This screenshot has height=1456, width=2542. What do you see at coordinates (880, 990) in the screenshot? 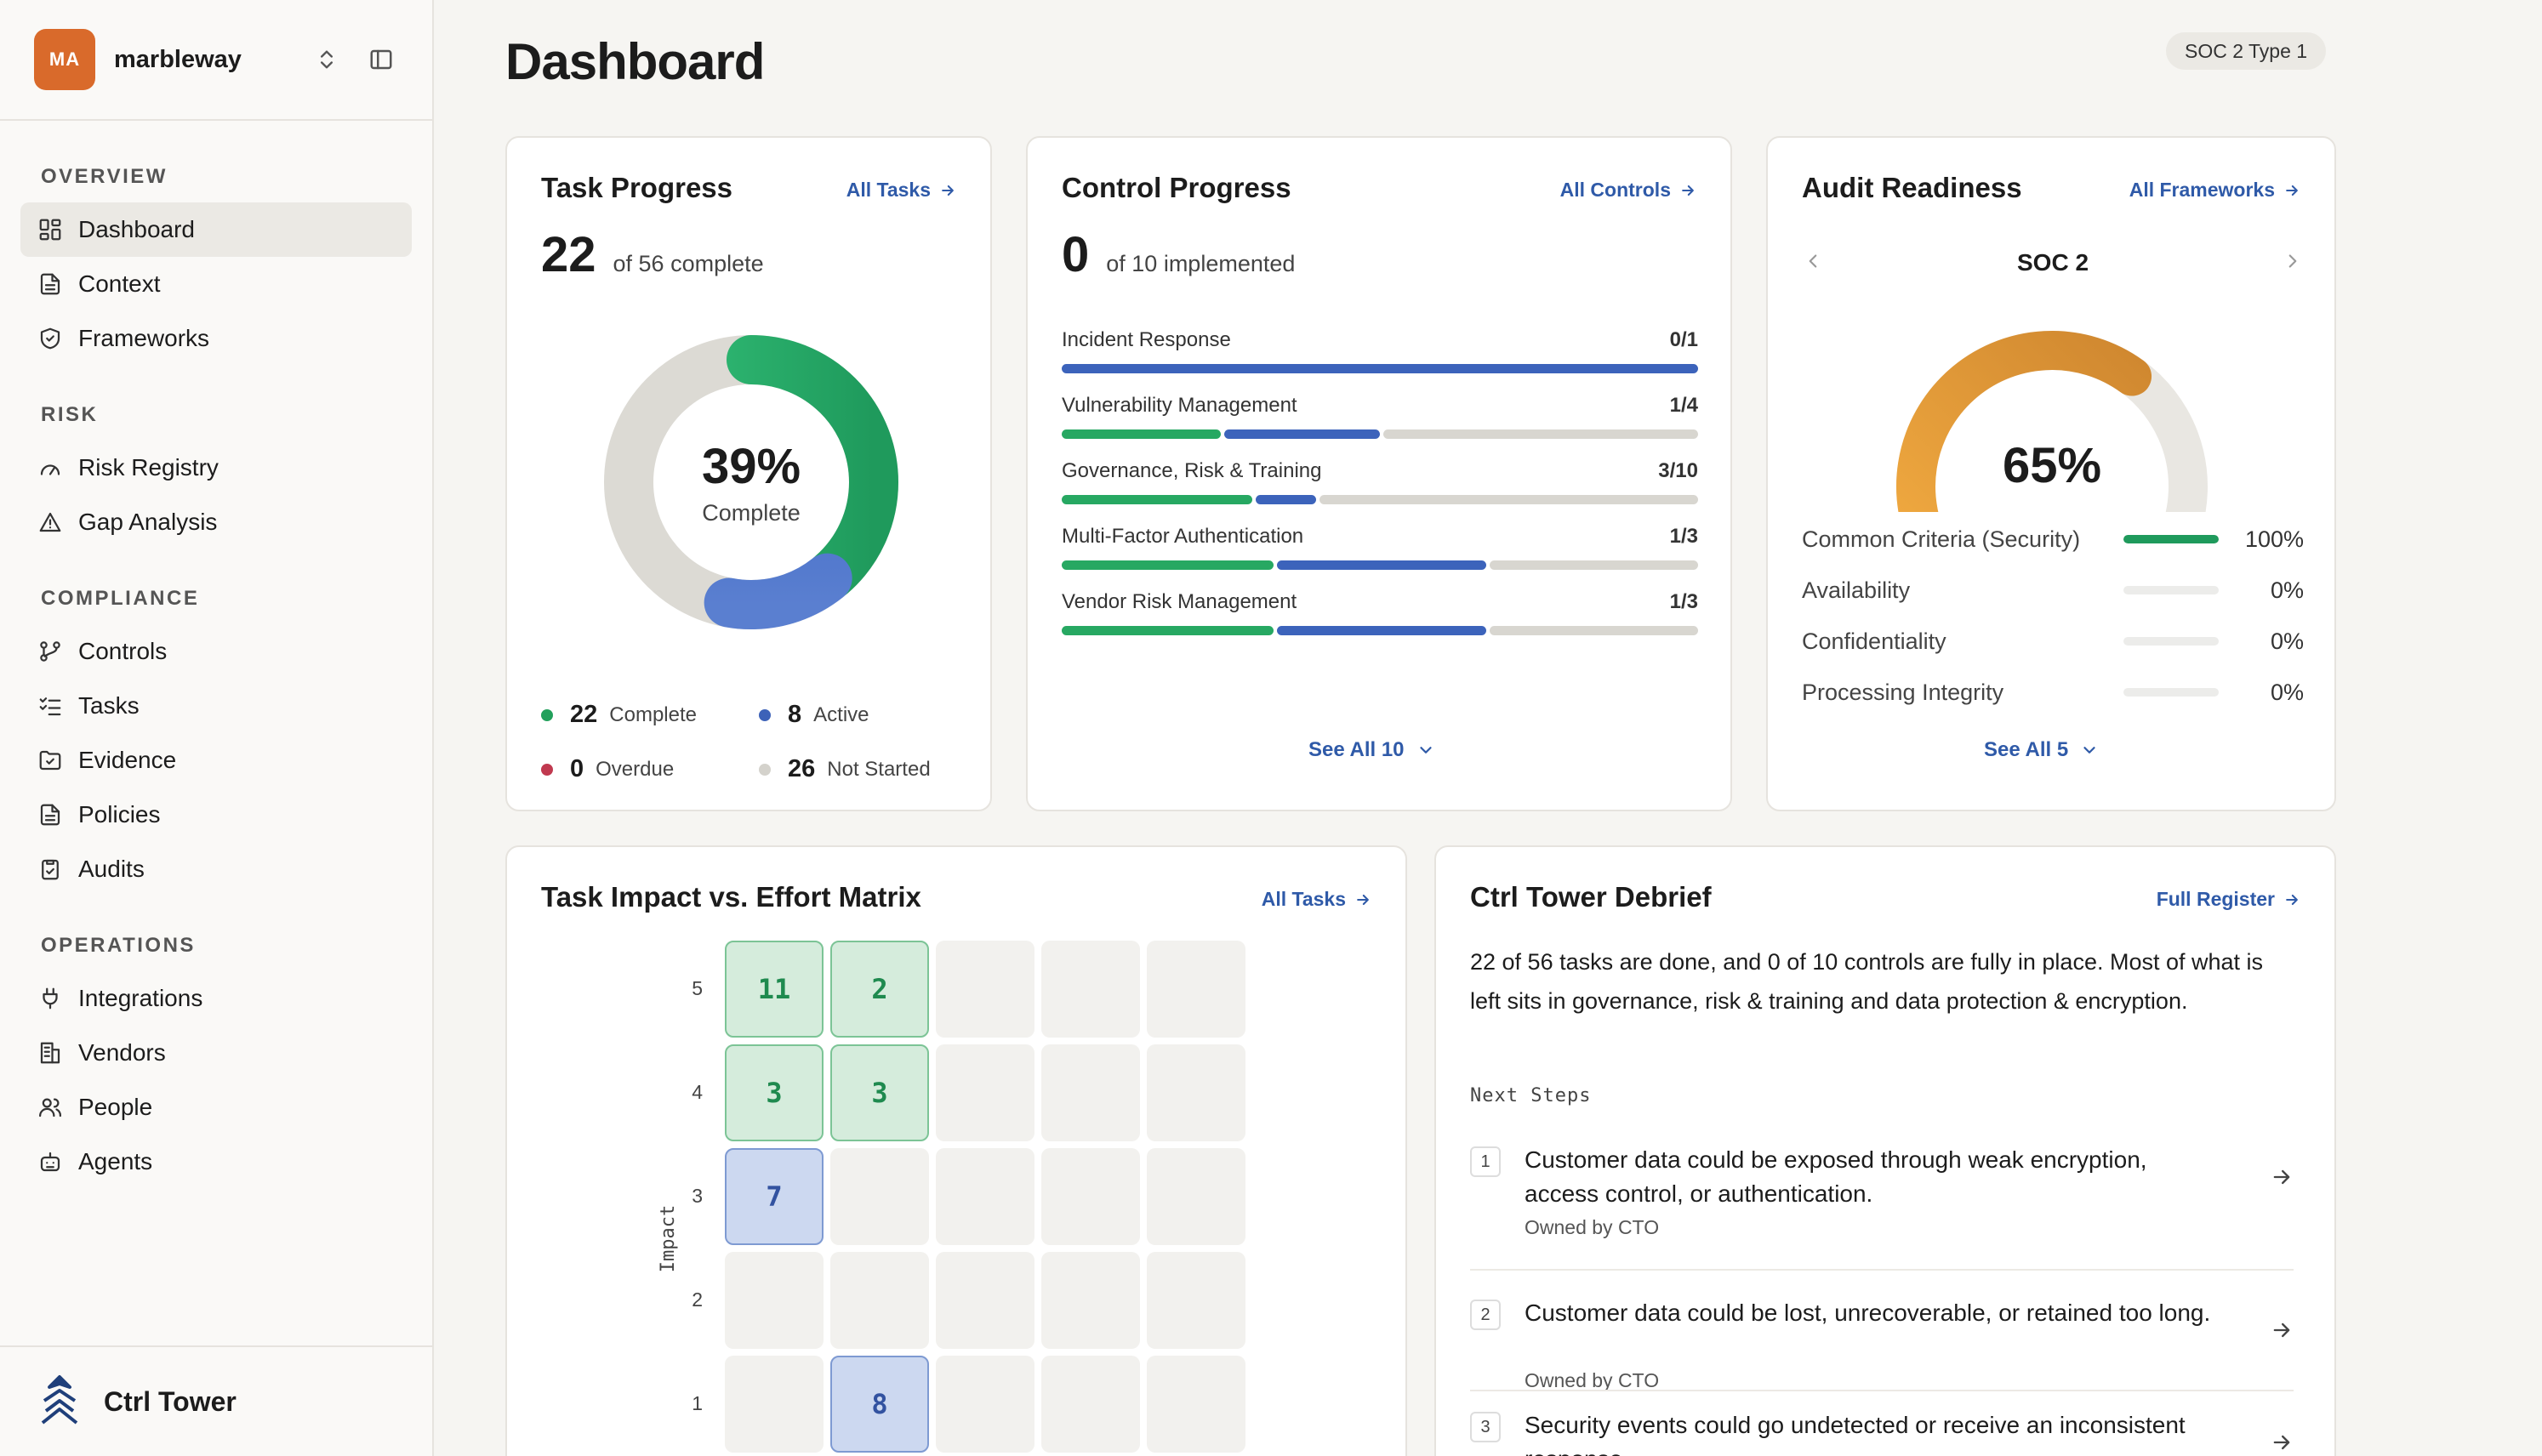
I see `matrix-cell: 2` at bounding box center [880, 990].